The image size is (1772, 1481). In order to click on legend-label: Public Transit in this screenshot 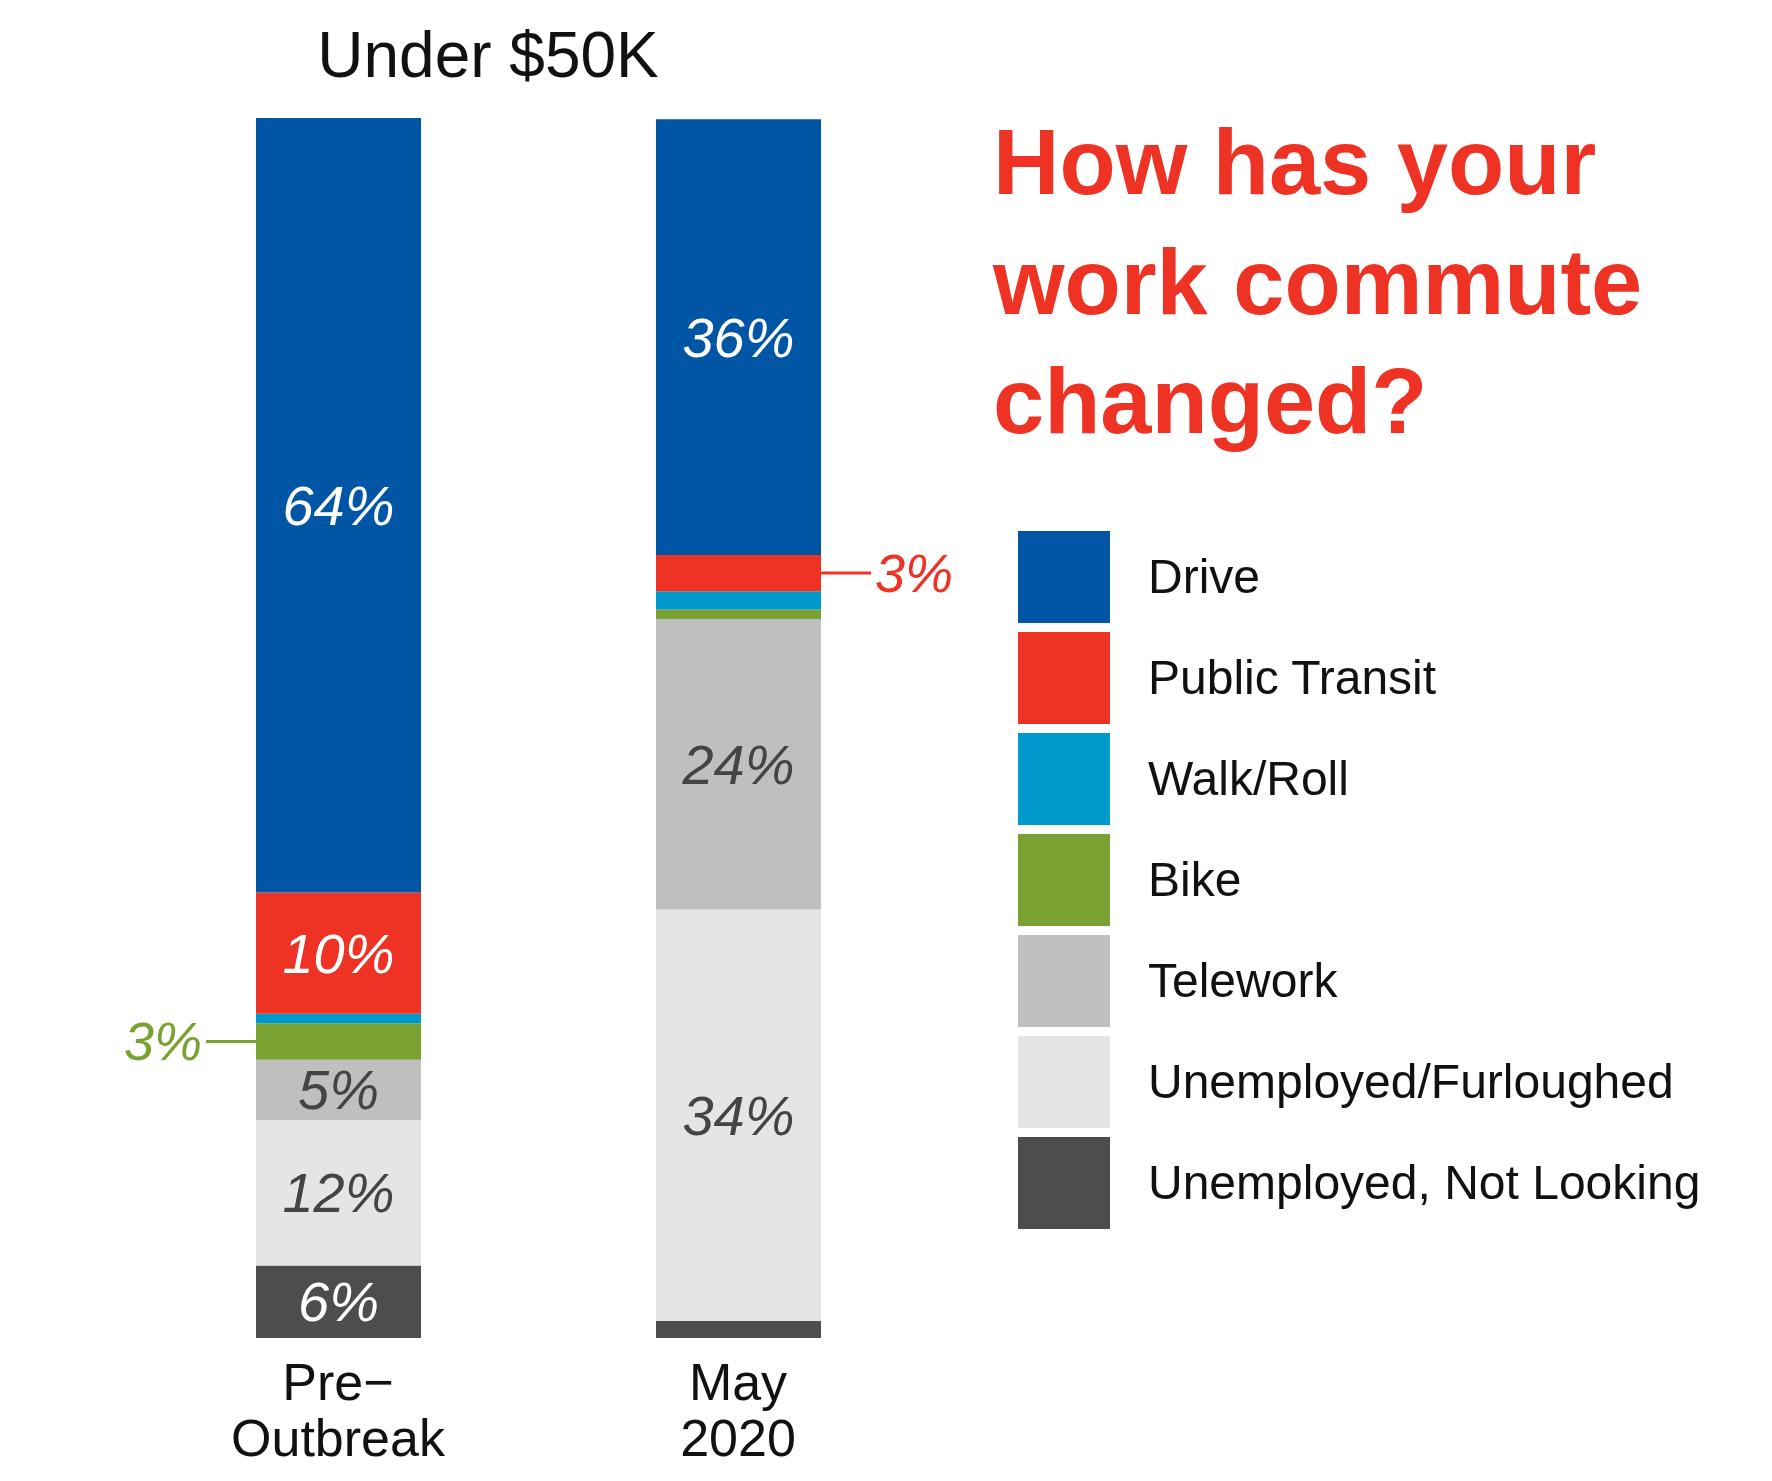, I will do `click(1292, 677)`.